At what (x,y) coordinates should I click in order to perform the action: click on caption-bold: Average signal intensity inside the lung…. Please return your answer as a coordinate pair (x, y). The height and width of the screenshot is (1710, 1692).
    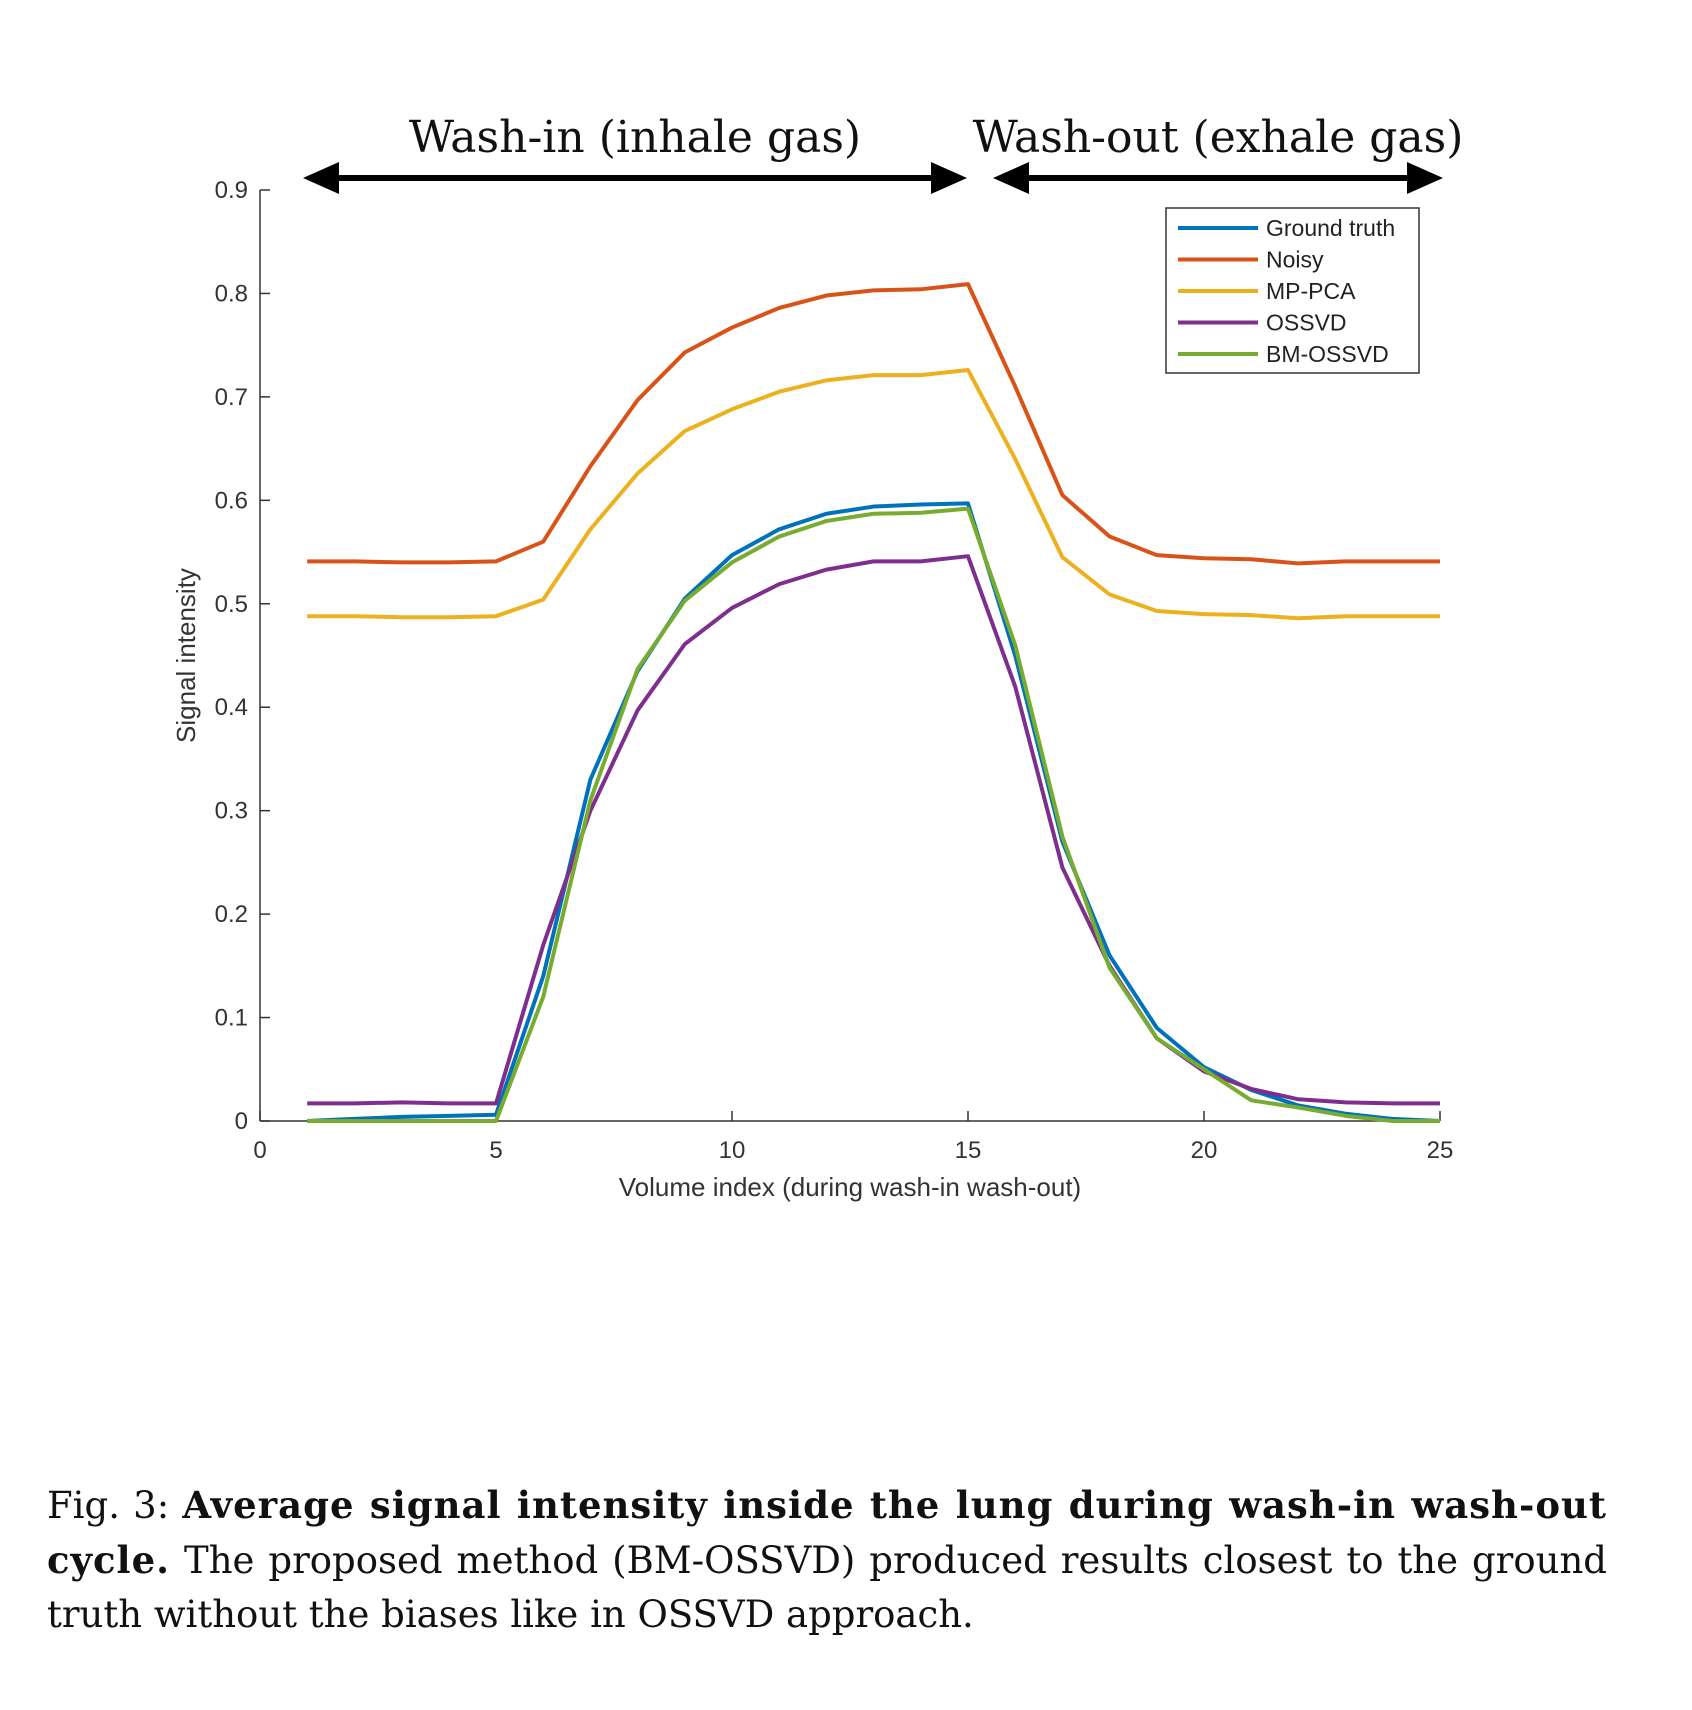
    Looking at the image, I should click on (827, 1532).